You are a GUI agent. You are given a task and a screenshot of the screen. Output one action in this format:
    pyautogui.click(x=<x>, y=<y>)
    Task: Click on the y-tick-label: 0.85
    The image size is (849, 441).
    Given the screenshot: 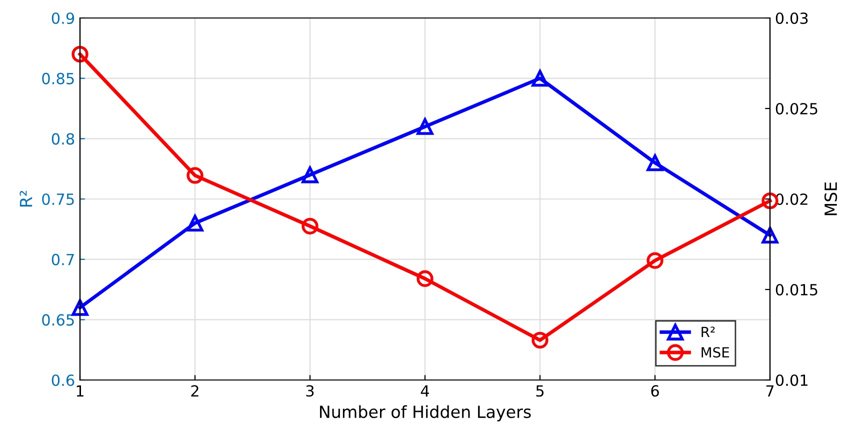 What is the action you would take?
    pyautogui.click(x=58, y=78)
    